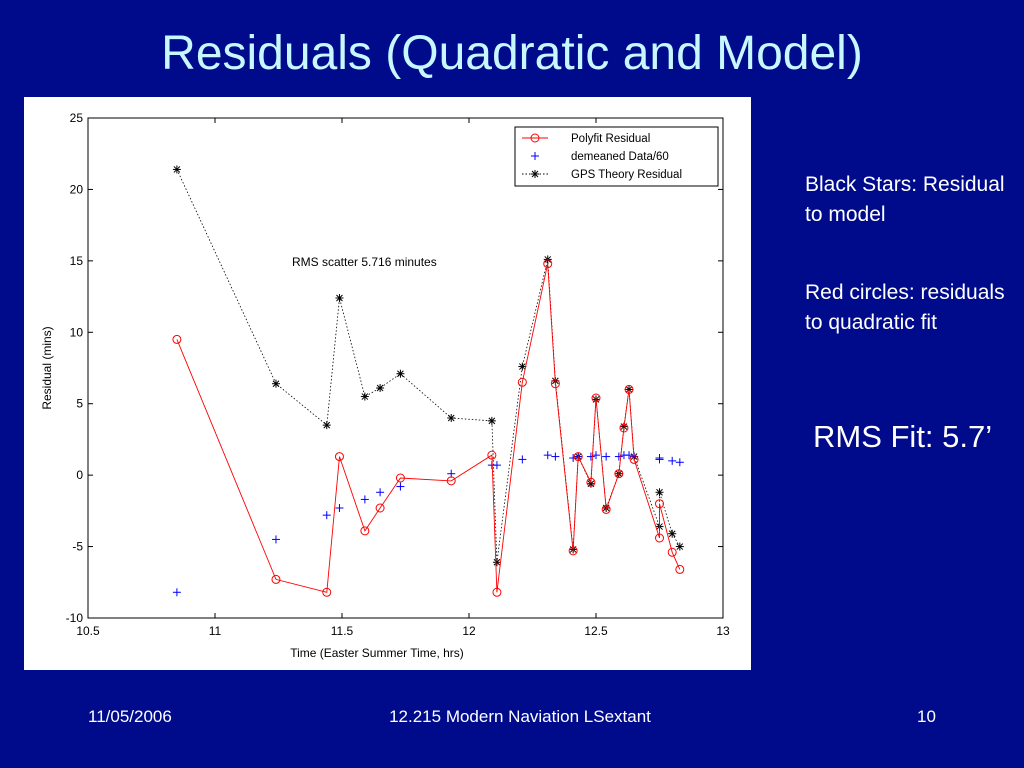 The height and width of the screenshot is (768, 1024). I want to click on x-tick-label: 11.5, so click(342, 631).